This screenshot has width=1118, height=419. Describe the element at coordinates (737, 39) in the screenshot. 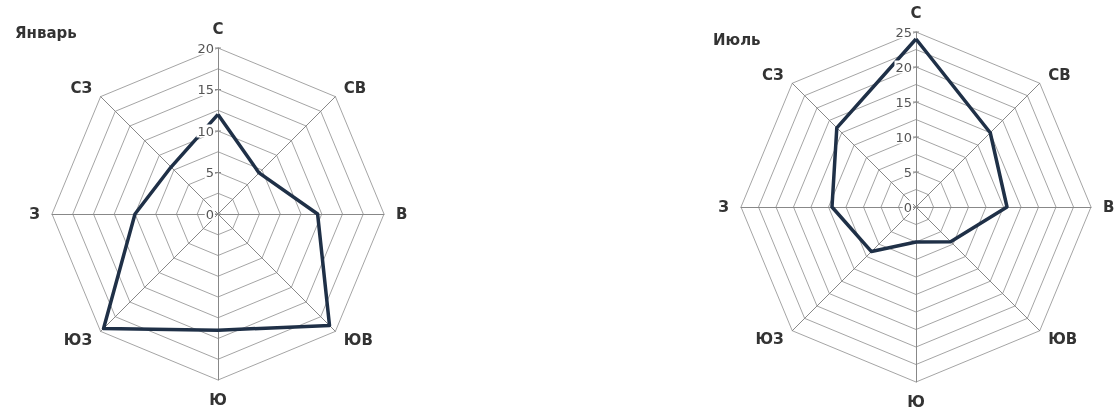

I see `text: Июль` at that location.